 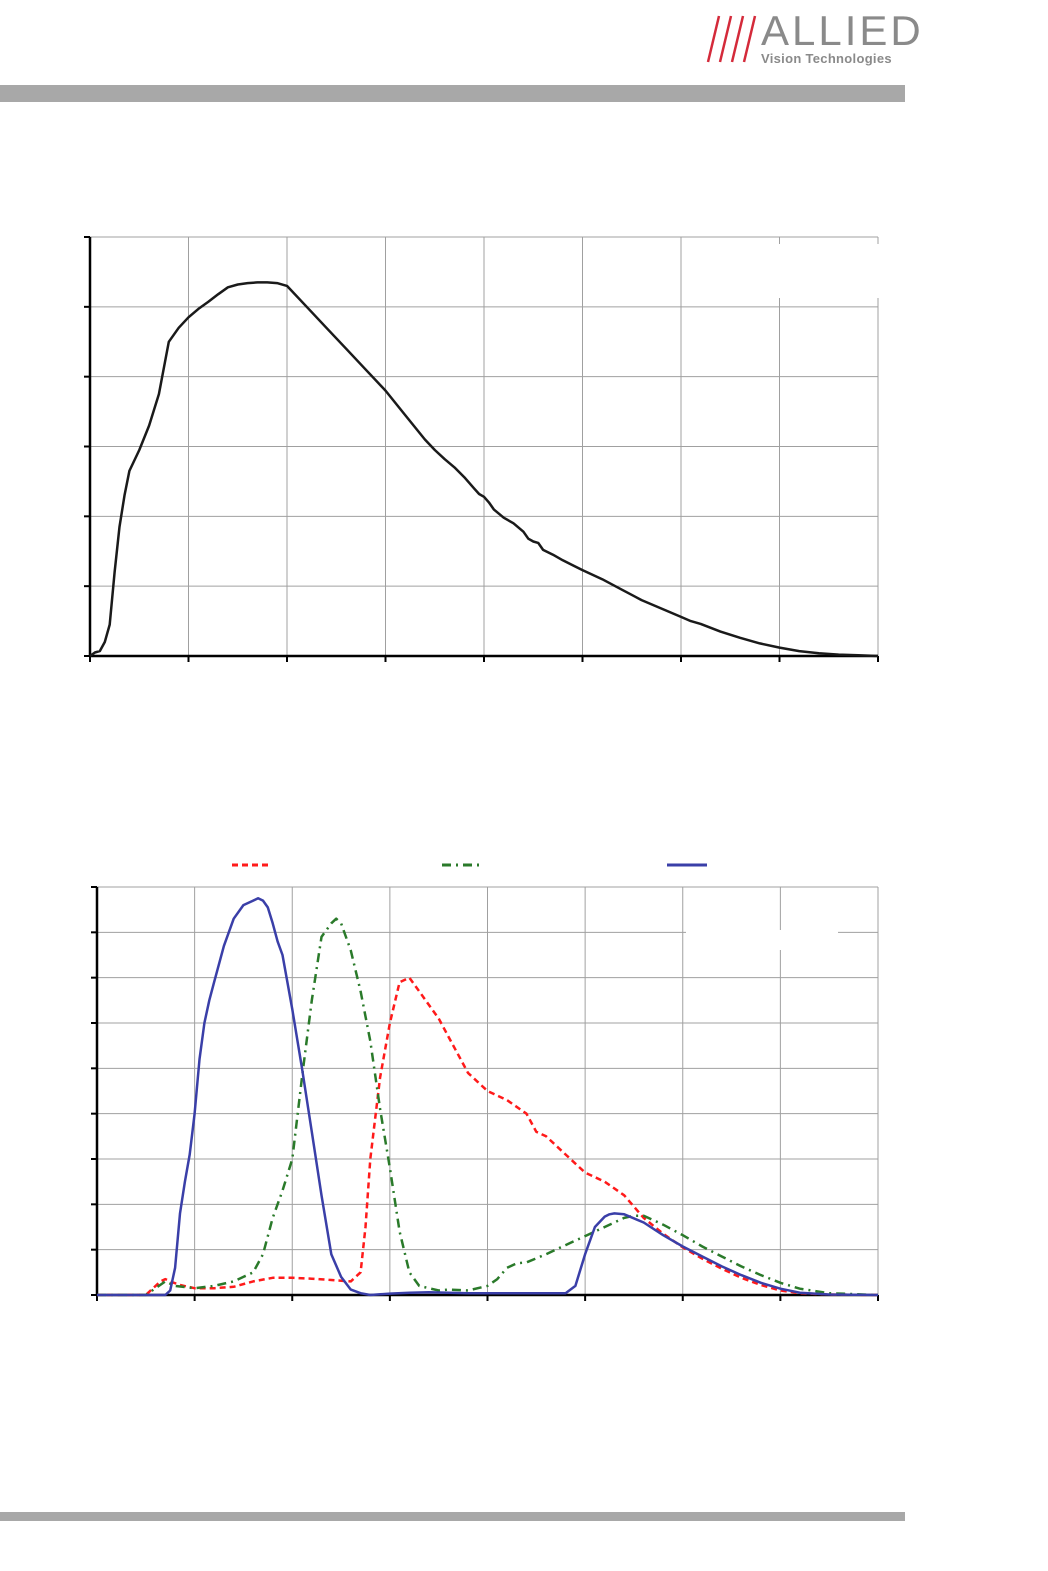 What do you see at coordinates (452, 1516) in the screenshot?
I see `footer-divider-bar` at bounding box center [452, 1516].